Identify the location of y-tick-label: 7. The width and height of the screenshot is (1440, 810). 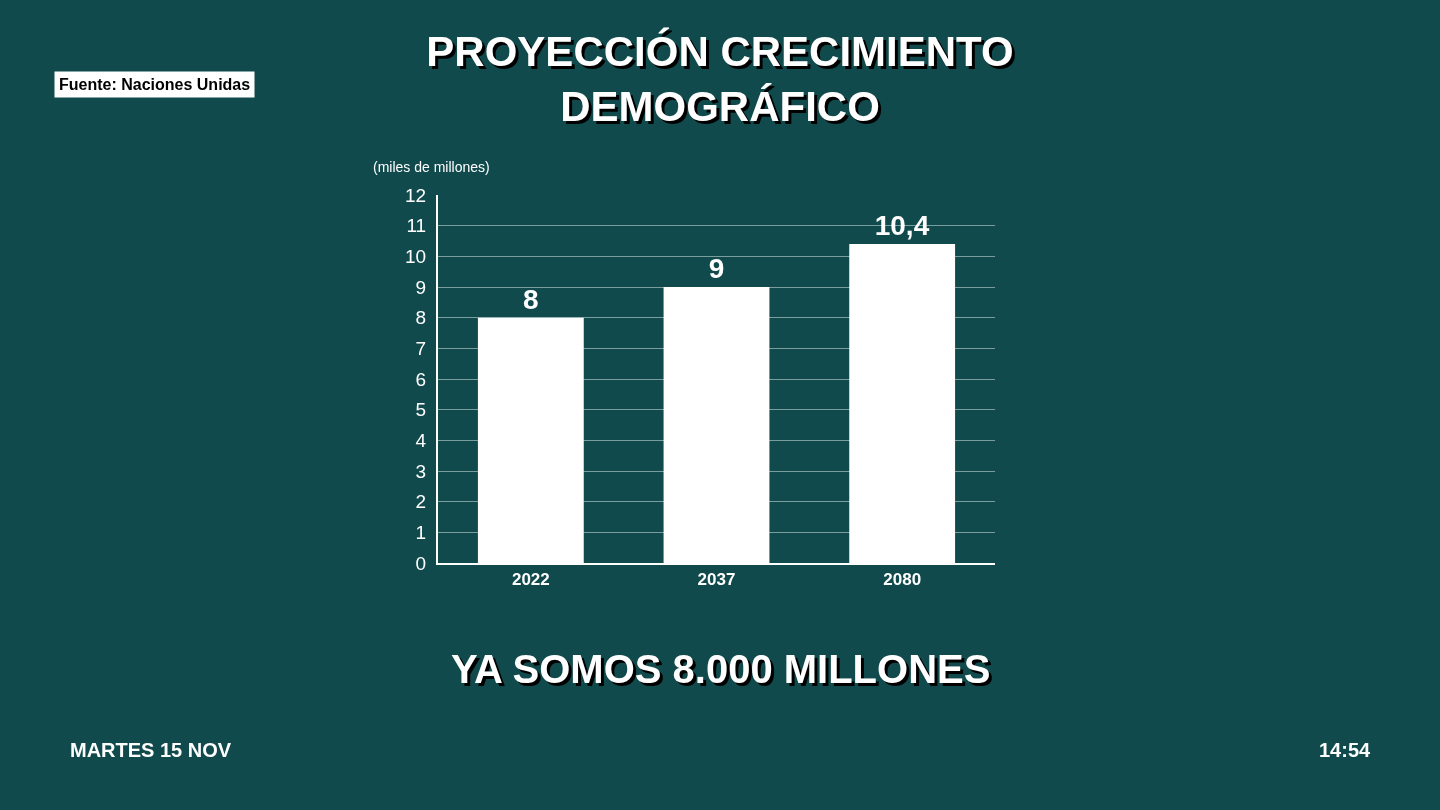
(421, 348).